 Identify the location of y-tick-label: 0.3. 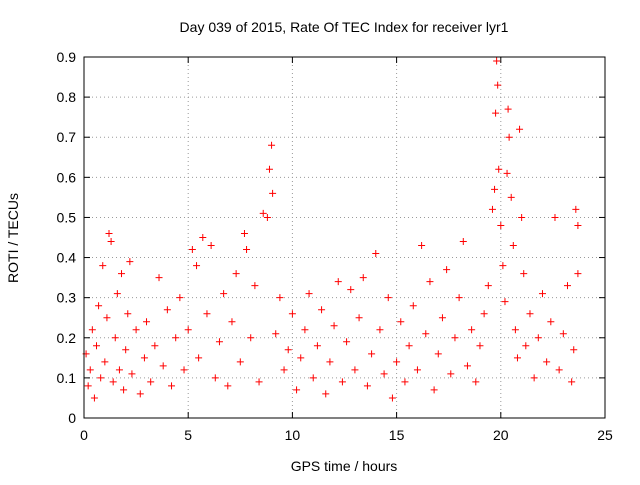
(67, 298).